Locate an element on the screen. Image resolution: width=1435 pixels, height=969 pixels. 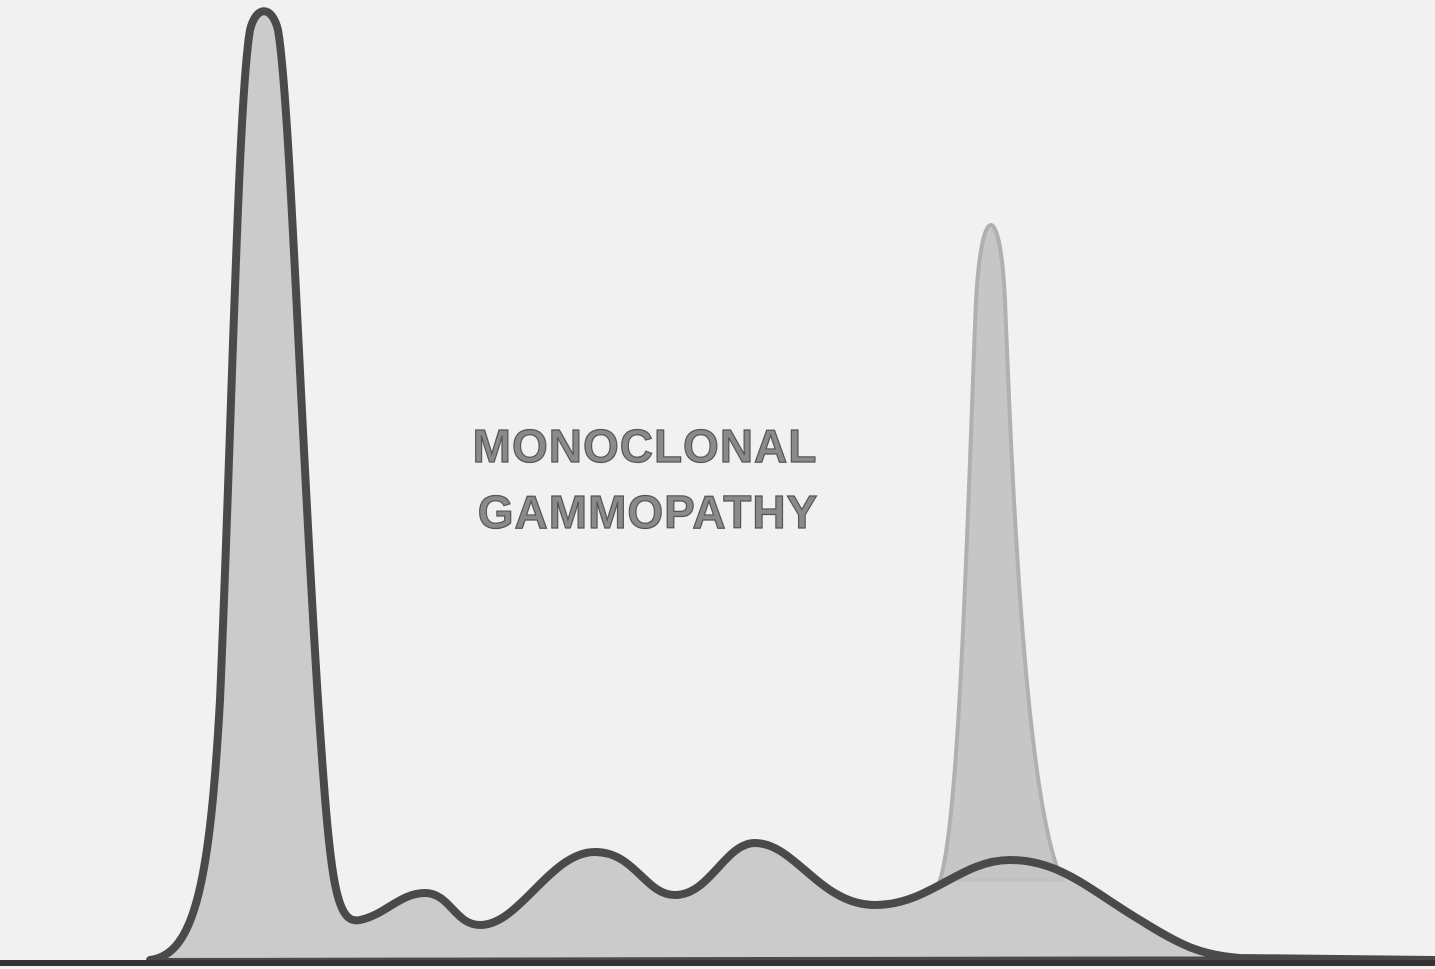
label-line: MONOCLONAL is located at coordinates (645, 446).